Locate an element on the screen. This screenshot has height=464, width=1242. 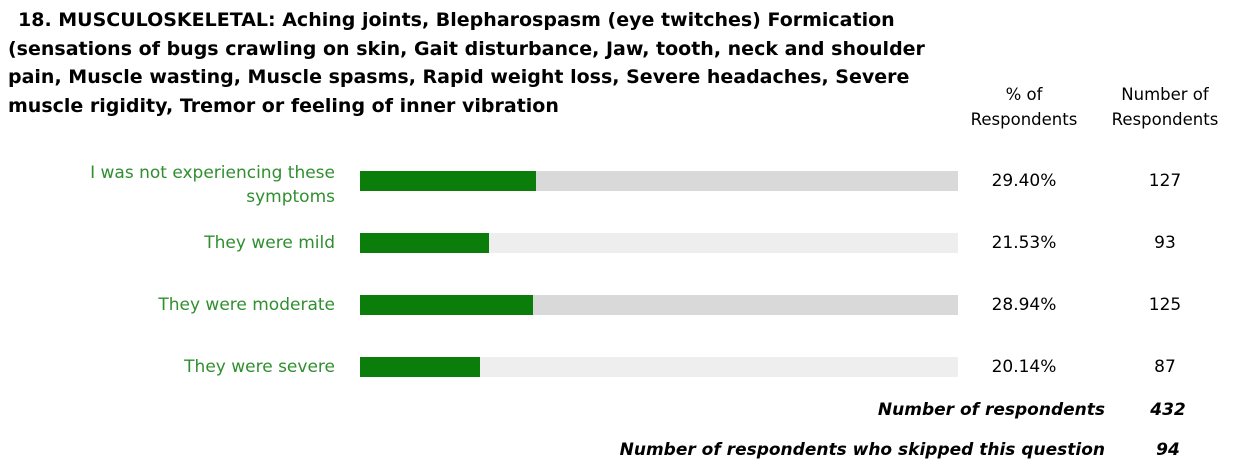
percent-label: 21.53% is located at coordinates (1024, 243).